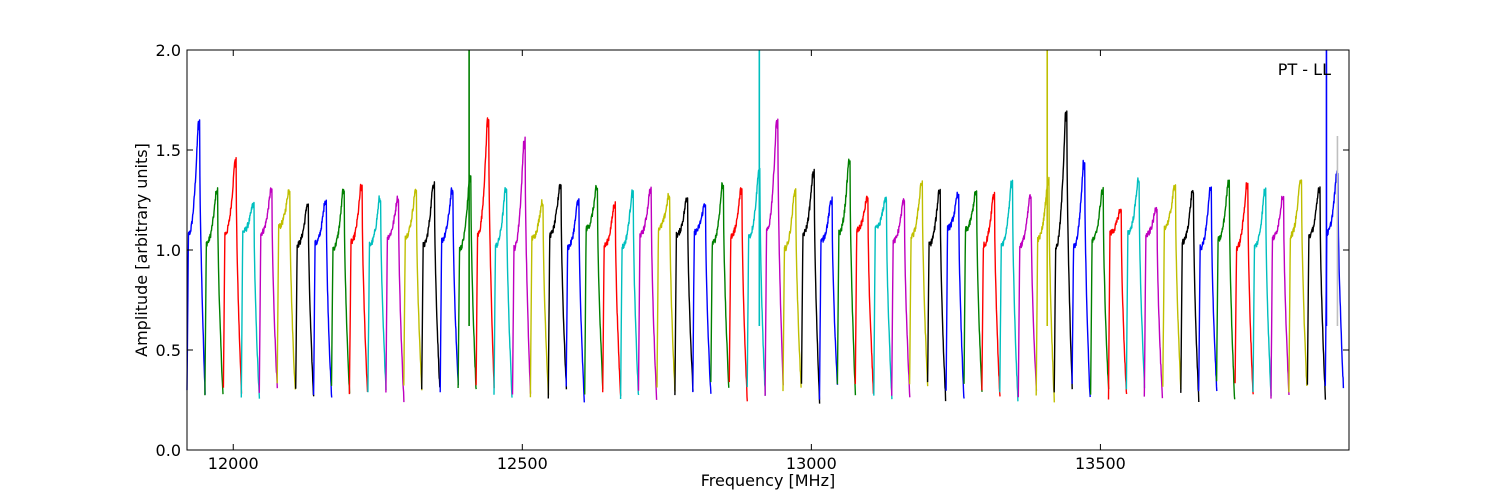 The image size is (1500, 500). What do you see at coordinates (168, 50) in the screenshot?
I see `y-tick-label: 2.0` at bounding box center [168, 50].